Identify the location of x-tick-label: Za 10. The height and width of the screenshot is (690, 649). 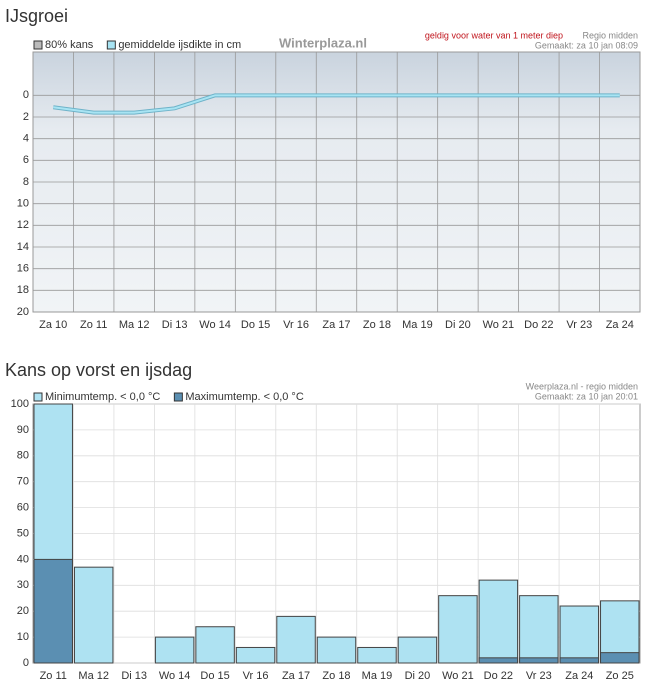
(53, 325).